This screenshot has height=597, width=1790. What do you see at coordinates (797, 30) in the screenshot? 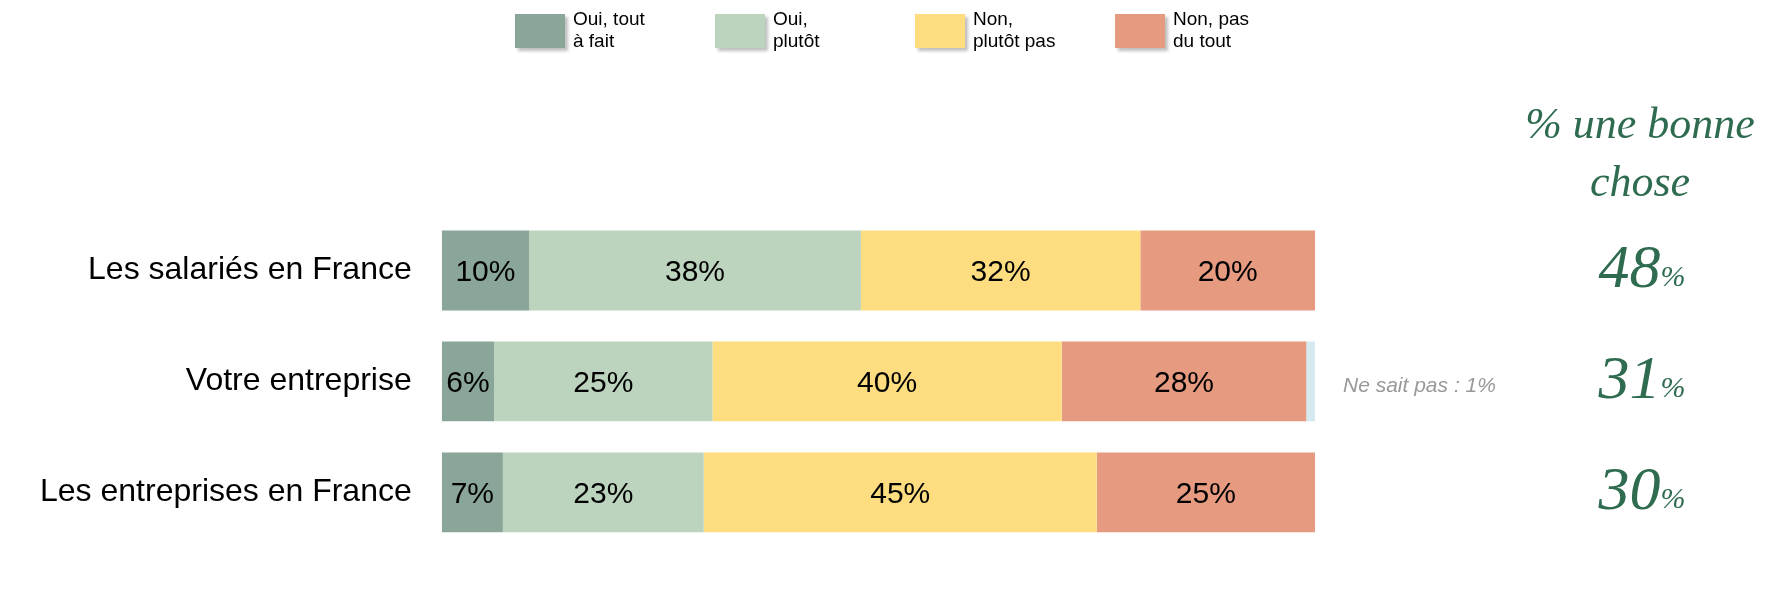
I see `legend-label: Oui, plutôt` at bounding box center [797, 30].